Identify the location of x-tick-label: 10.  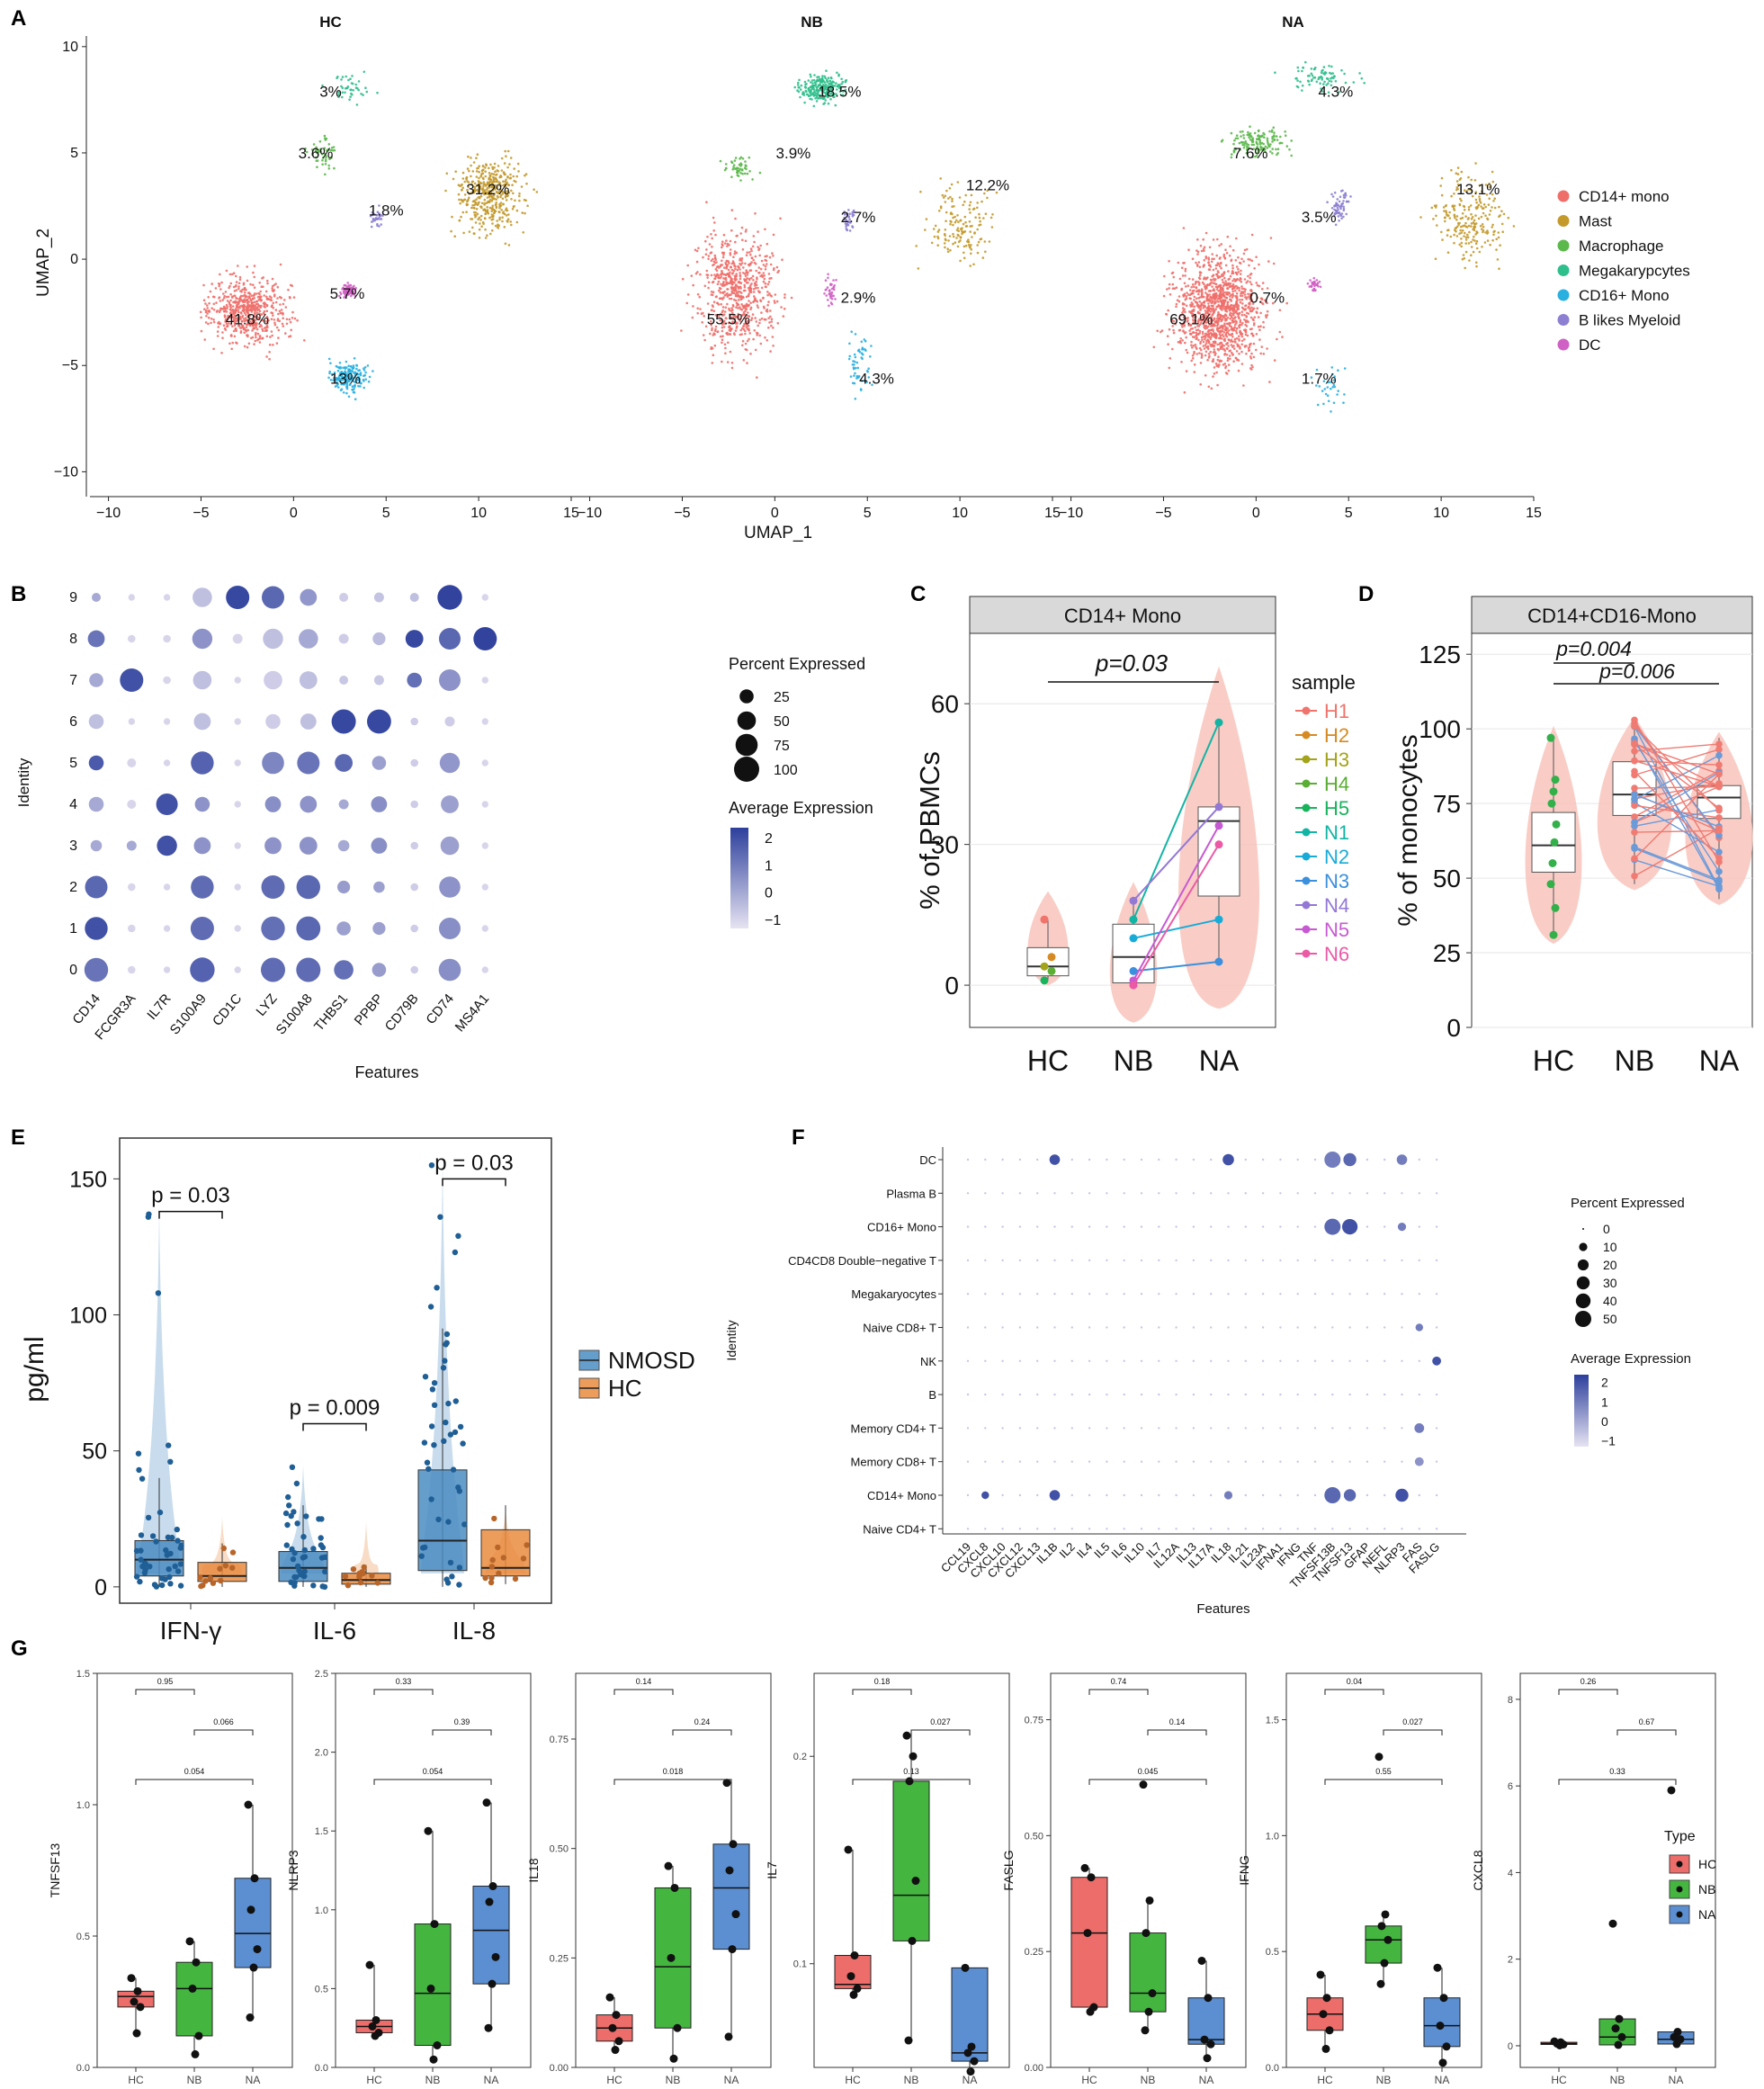
(1441, 513).